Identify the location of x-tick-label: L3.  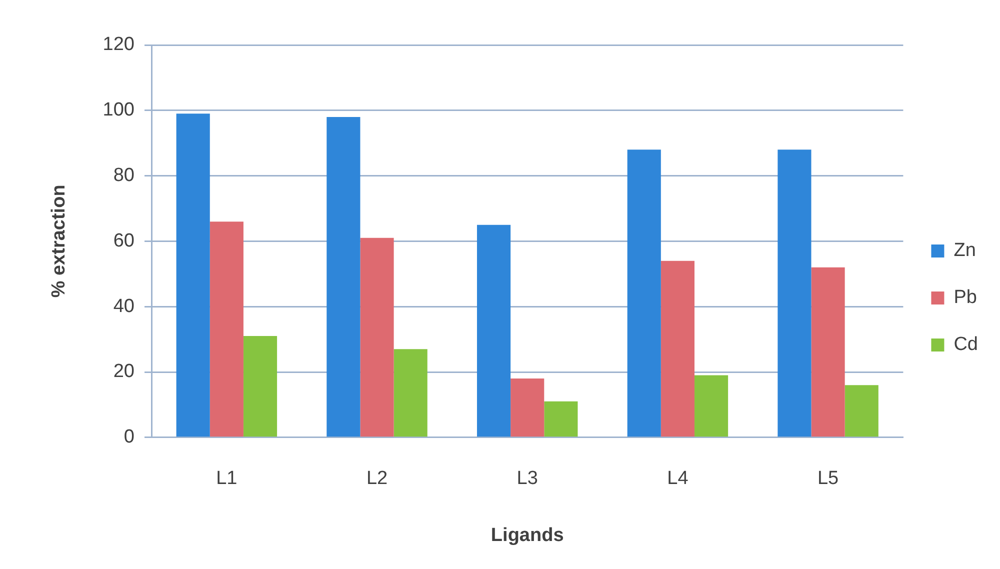
(527, 479).